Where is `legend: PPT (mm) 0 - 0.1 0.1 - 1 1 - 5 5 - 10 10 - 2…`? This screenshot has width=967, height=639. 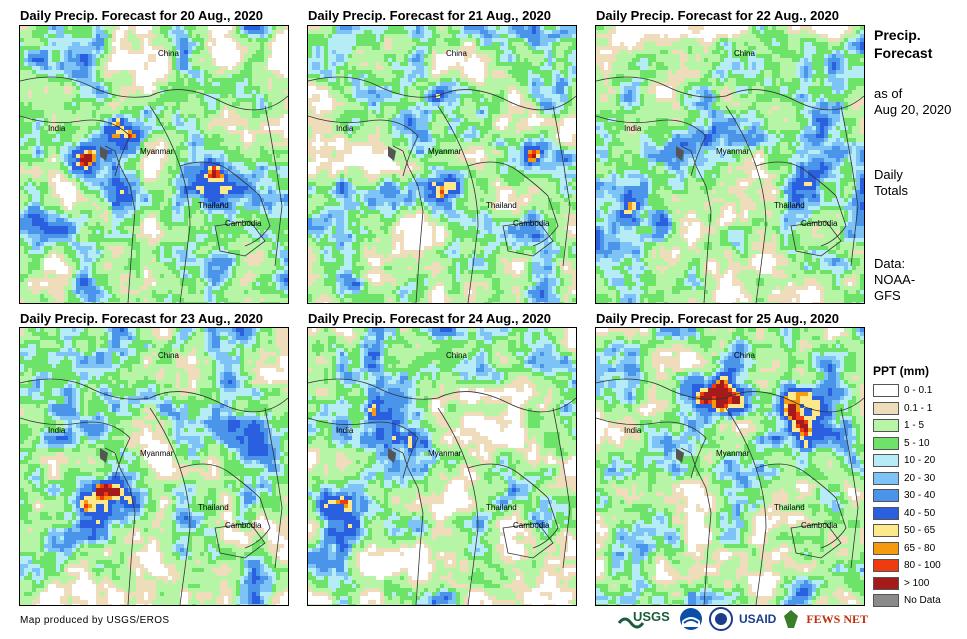 legend: PPT (mm) 0 - 0.1 0.1 - 1 1 - 5 5 - 10 10 - 2… is located at coordinates (919, 487).